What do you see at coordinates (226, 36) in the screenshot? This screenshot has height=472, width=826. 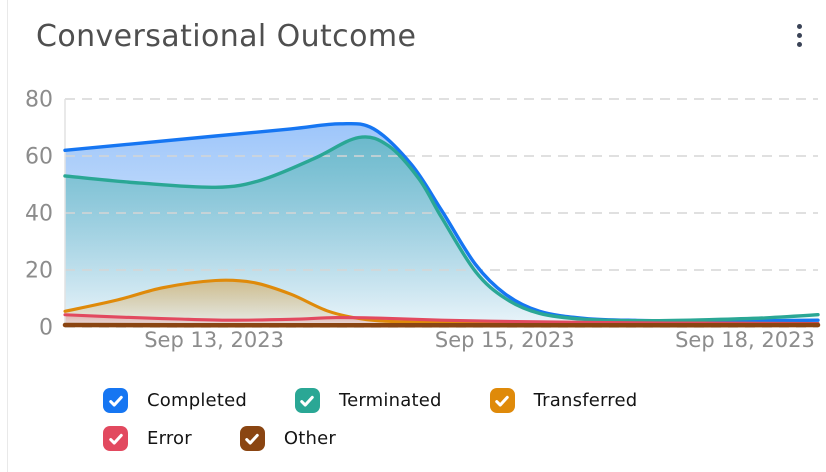 I see `chart-title: Conversational Outcome` at bounding box center [226, 36].